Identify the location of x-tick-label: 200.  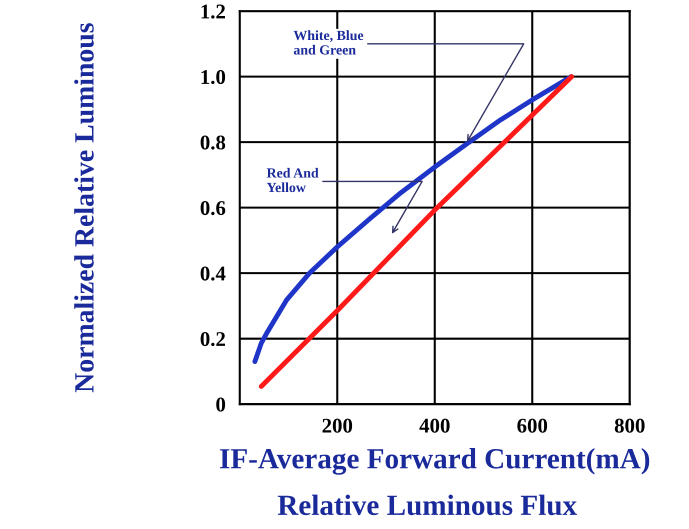
(337, 425).